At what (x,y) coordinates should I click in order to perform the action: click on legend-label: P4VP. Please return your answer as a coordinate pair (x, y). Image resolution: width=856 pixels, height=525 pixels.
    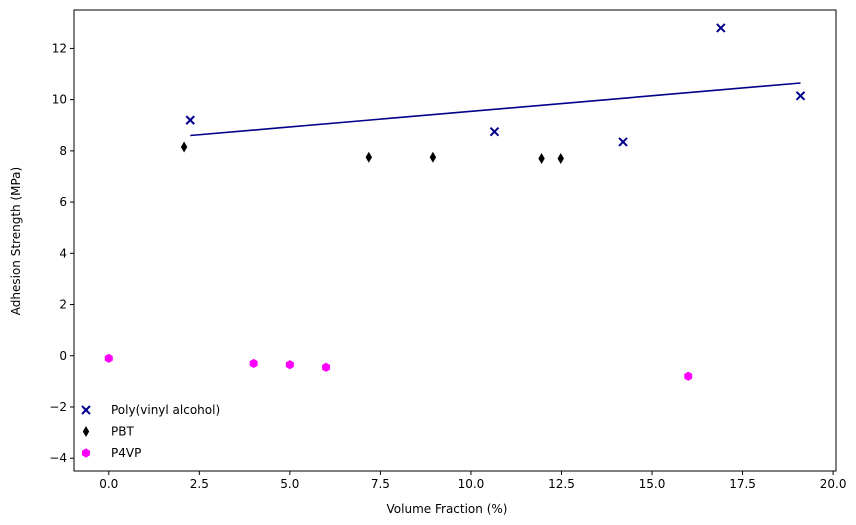
    Looking at the image, I should click on (126, 453).